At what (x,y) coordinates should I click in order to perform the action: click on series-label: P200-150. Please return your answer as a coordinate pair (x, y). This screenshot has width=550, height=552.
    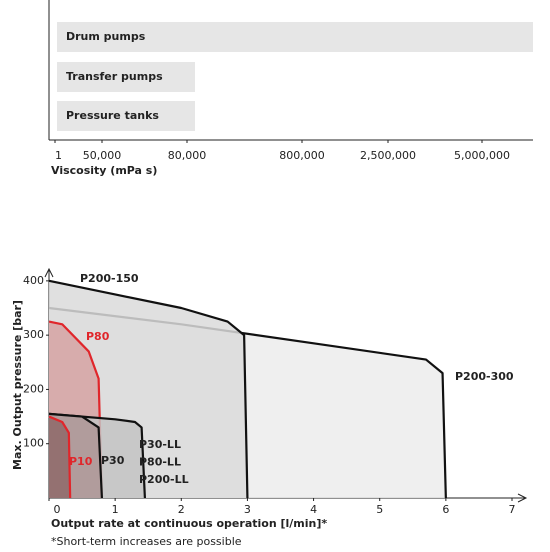
    Looking at the image, I should click on (109, 278).